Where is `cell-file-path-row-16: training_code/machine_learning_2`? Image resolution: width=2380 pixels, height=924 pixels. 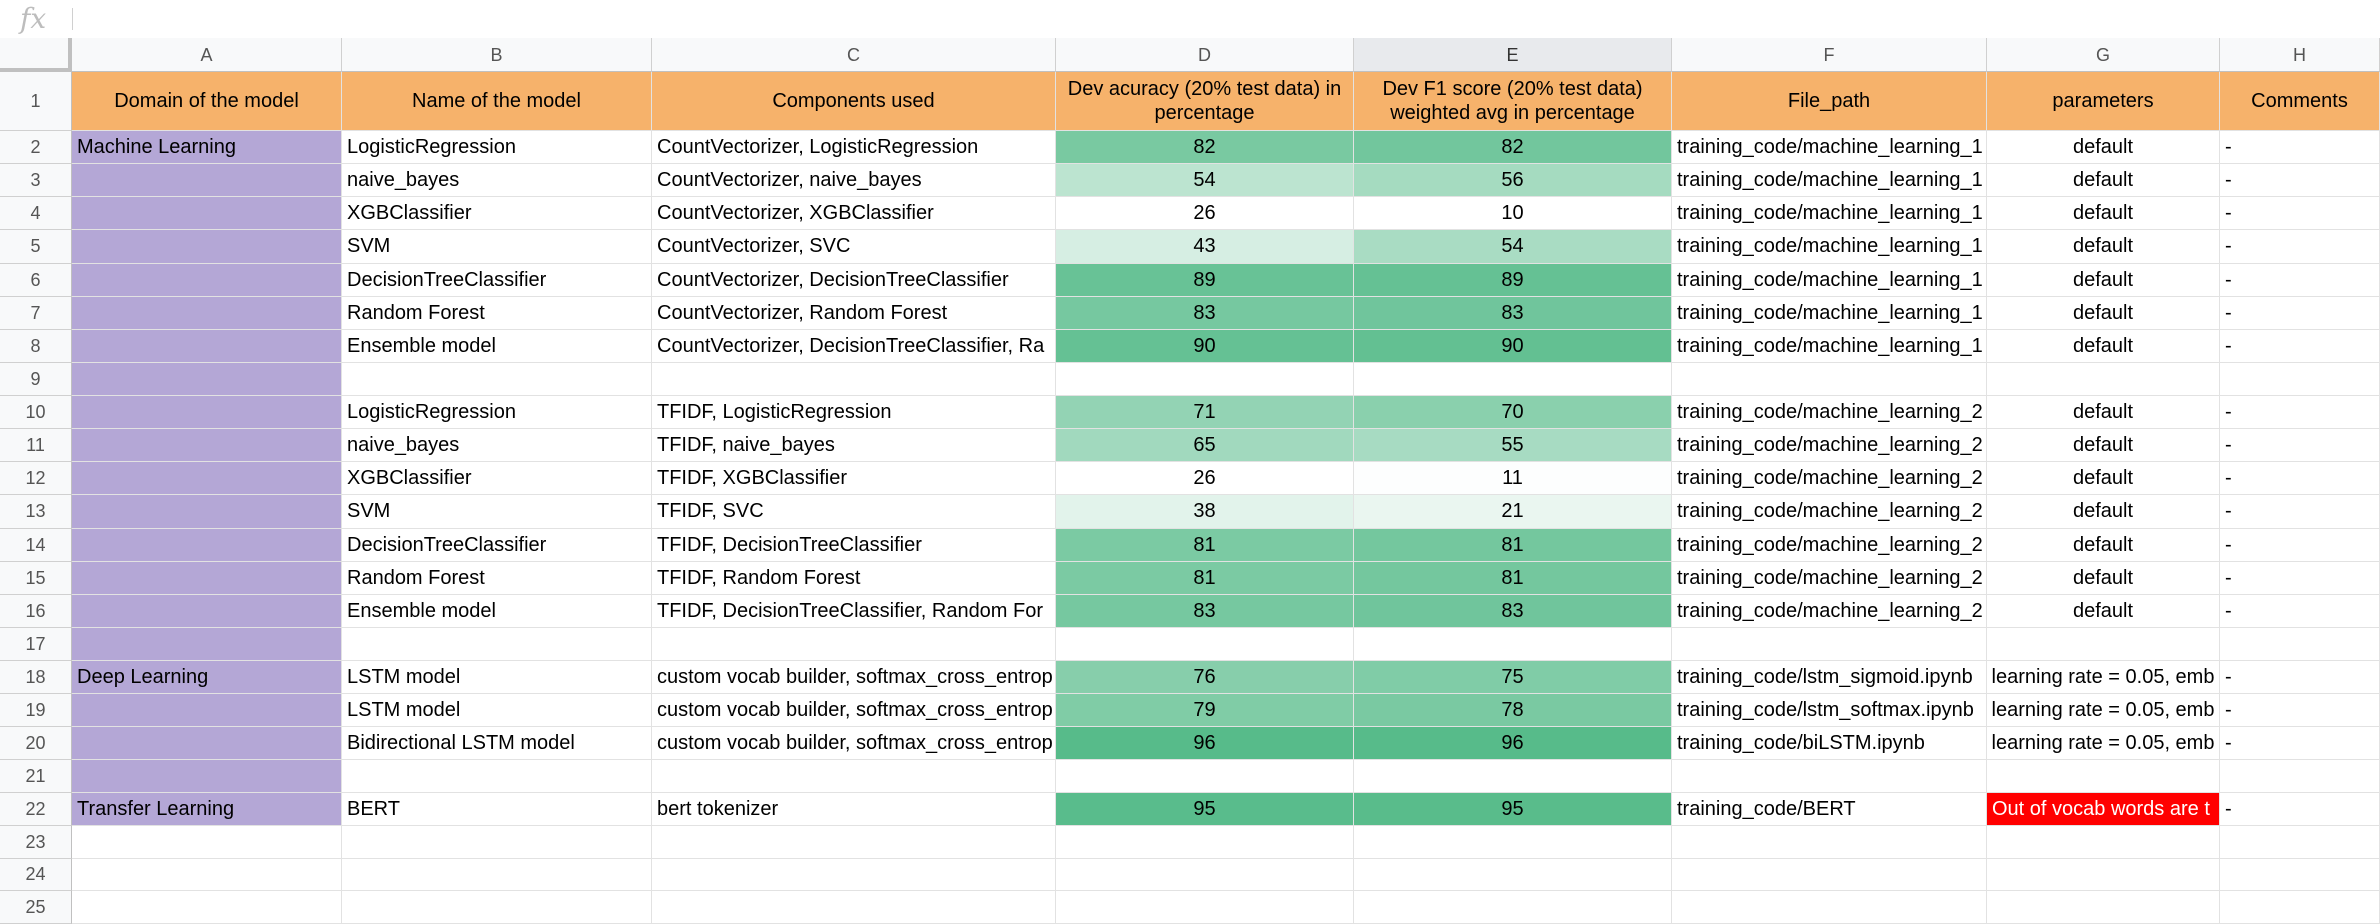
cell-file-path-row-16: training_code/machine_learning_2 is located at coordinates (1829, 611).